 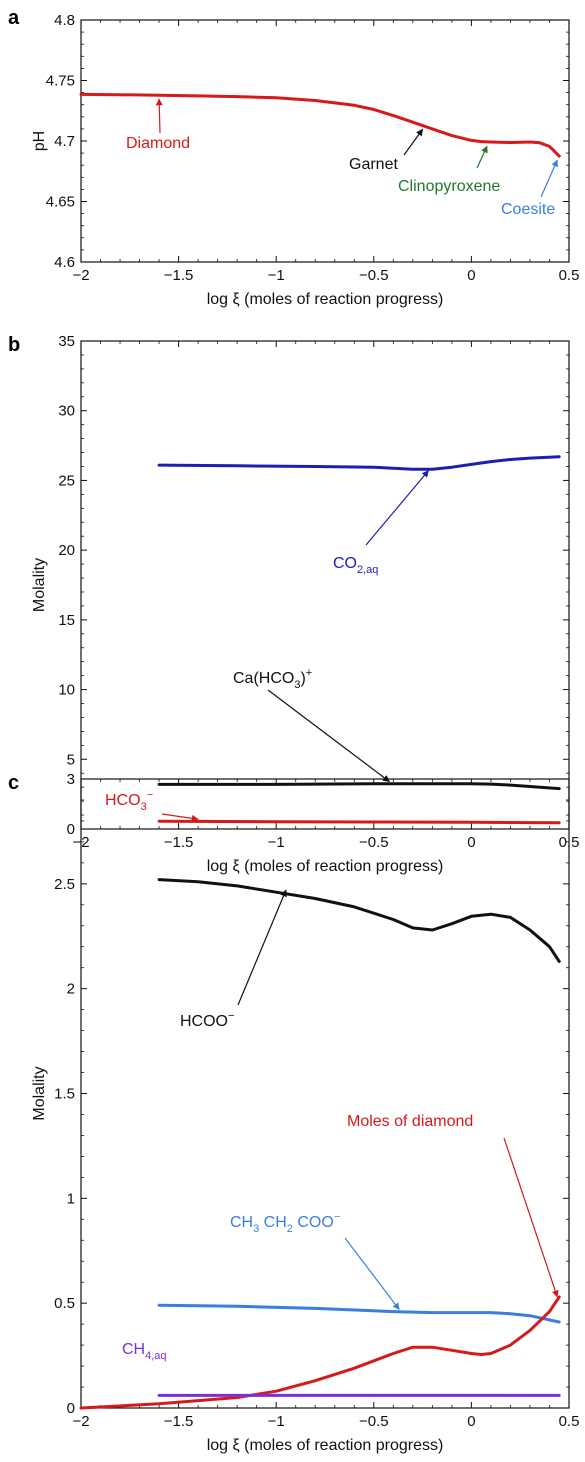 What do you see at coordinates (13, 783) in the screenshot?
I see `panel-label-c: c` at bounding box center [13, 783].